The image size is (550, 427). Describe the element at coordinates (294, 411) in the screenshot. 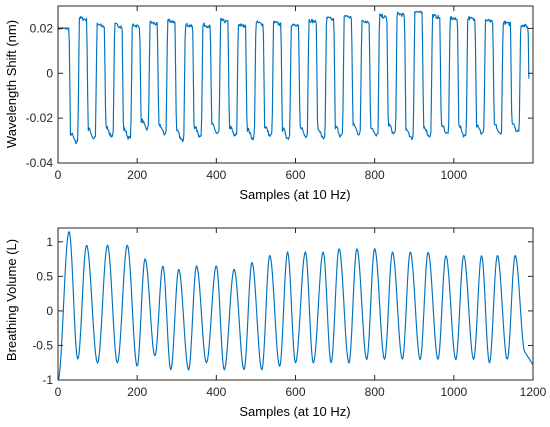

I see `bottom-x-axis-label: Samples (at 10 Hz)` at that location.